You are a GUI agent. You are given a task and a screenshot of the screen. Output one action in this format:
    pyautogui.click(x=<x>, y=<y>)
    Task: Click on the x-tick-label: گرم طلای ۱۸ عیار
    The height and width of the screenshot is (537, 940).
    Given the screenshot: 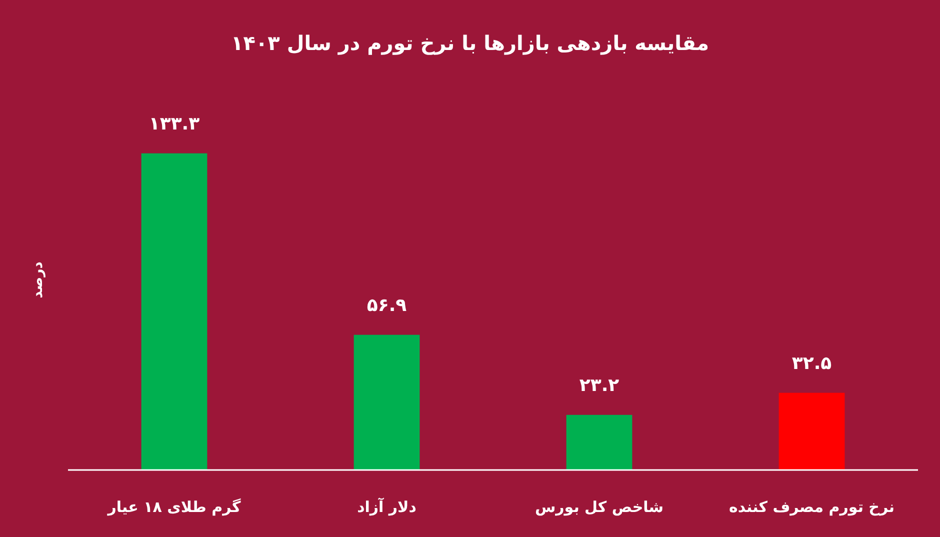 What is the action you would take?
    pyautogui.click(x=173, y=507)
    